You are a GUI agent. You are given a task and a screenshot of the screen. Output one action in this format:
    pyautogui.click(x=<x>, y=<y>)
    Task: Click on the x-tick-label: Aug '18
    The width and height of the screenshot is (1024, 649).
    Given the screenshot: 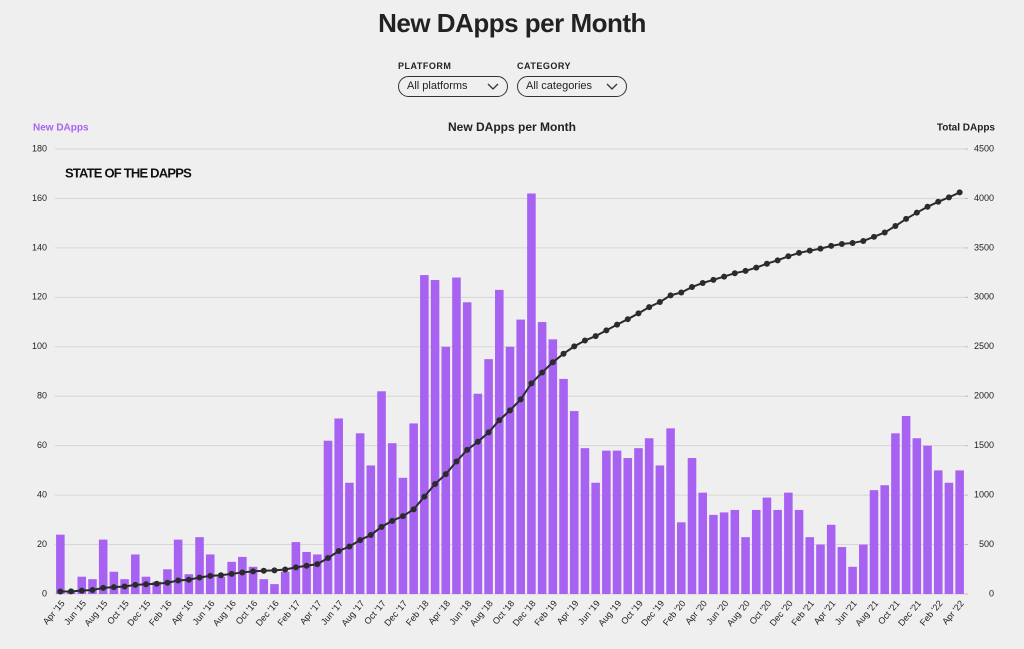 What is the action you would take?
    pyautogui.click(x=481, y=613)
    